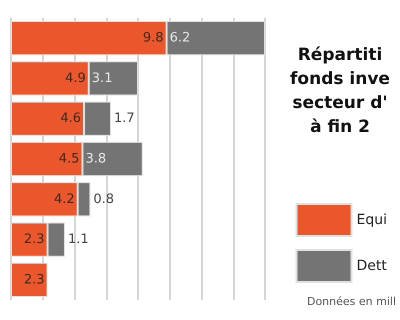 The height and width of the screenshot is (320, 400). Describe the element at coordinates (69, 159) in the screenshot. I see `data-label: 4.5` at that location.